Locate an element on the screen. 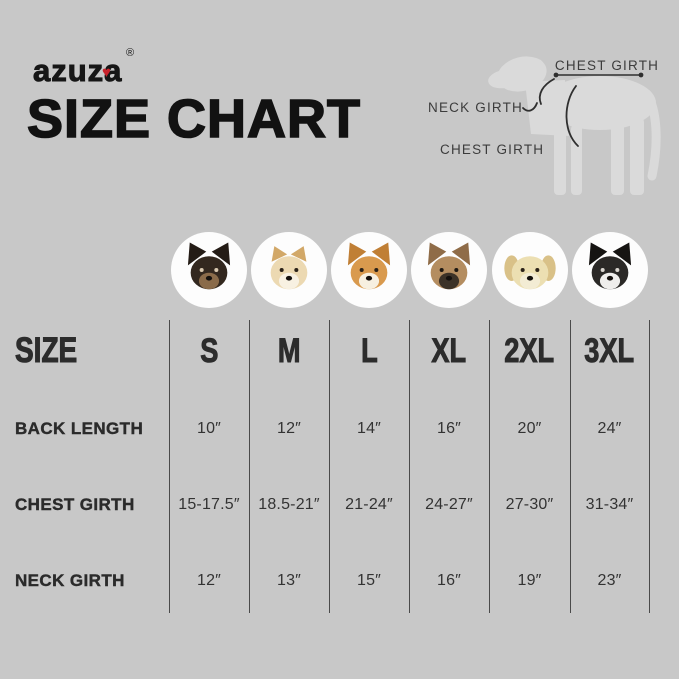 Image resolution: width=679 pixels, height=679 pixels. chest-girth-measure-line is located at coordinates (598, 75).